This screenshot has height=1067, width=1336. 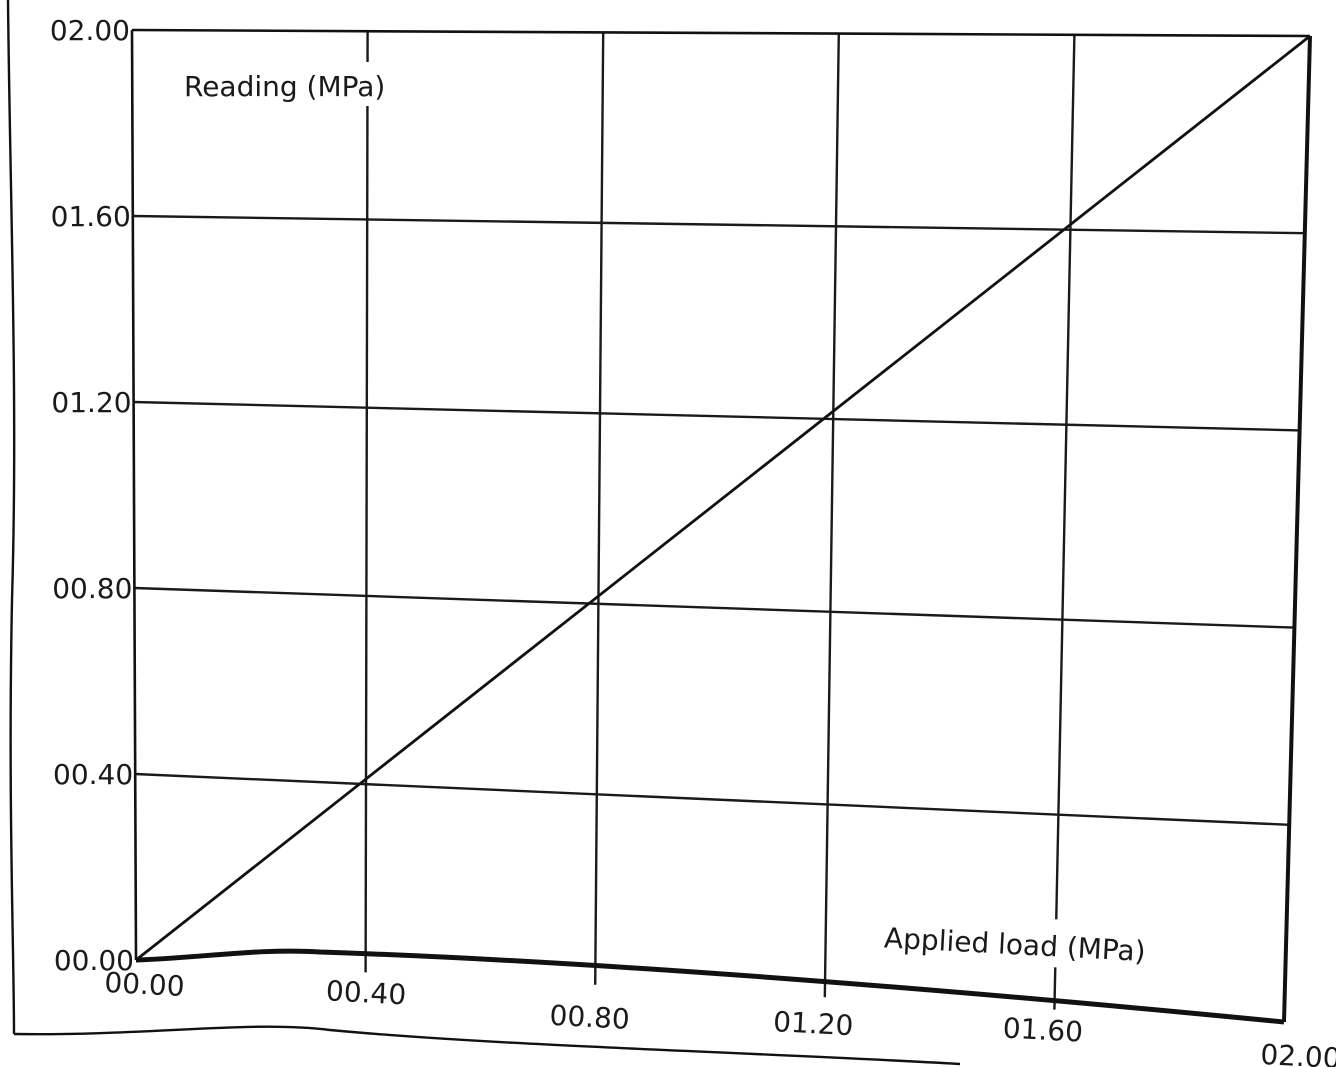 What do you see at coordinates (145, 984) in the screenshot?
I see `x-tick-label: 00.00` at bounding box center [145, 984].